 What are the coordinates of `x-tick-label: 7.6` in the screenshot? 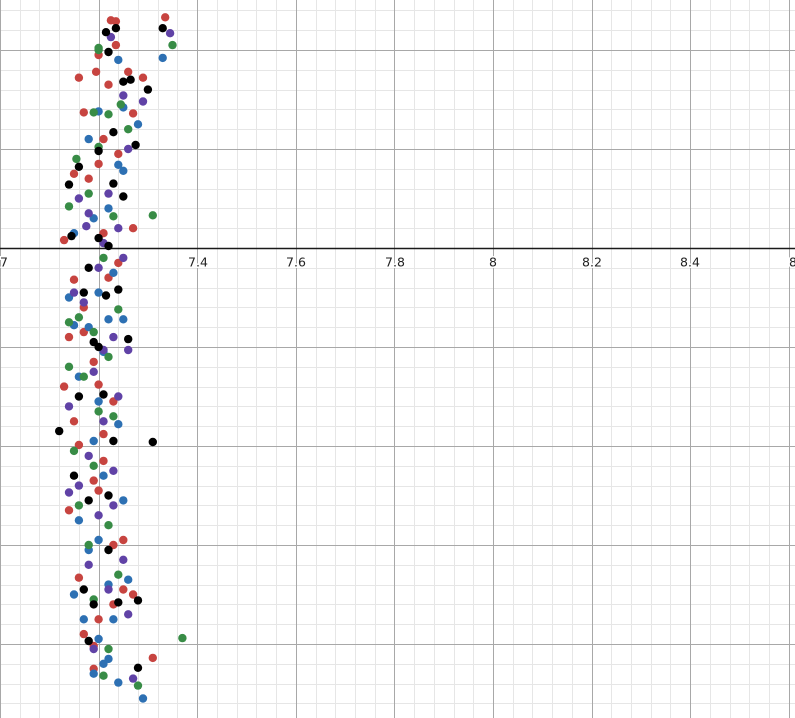 It's located at (296, 262).